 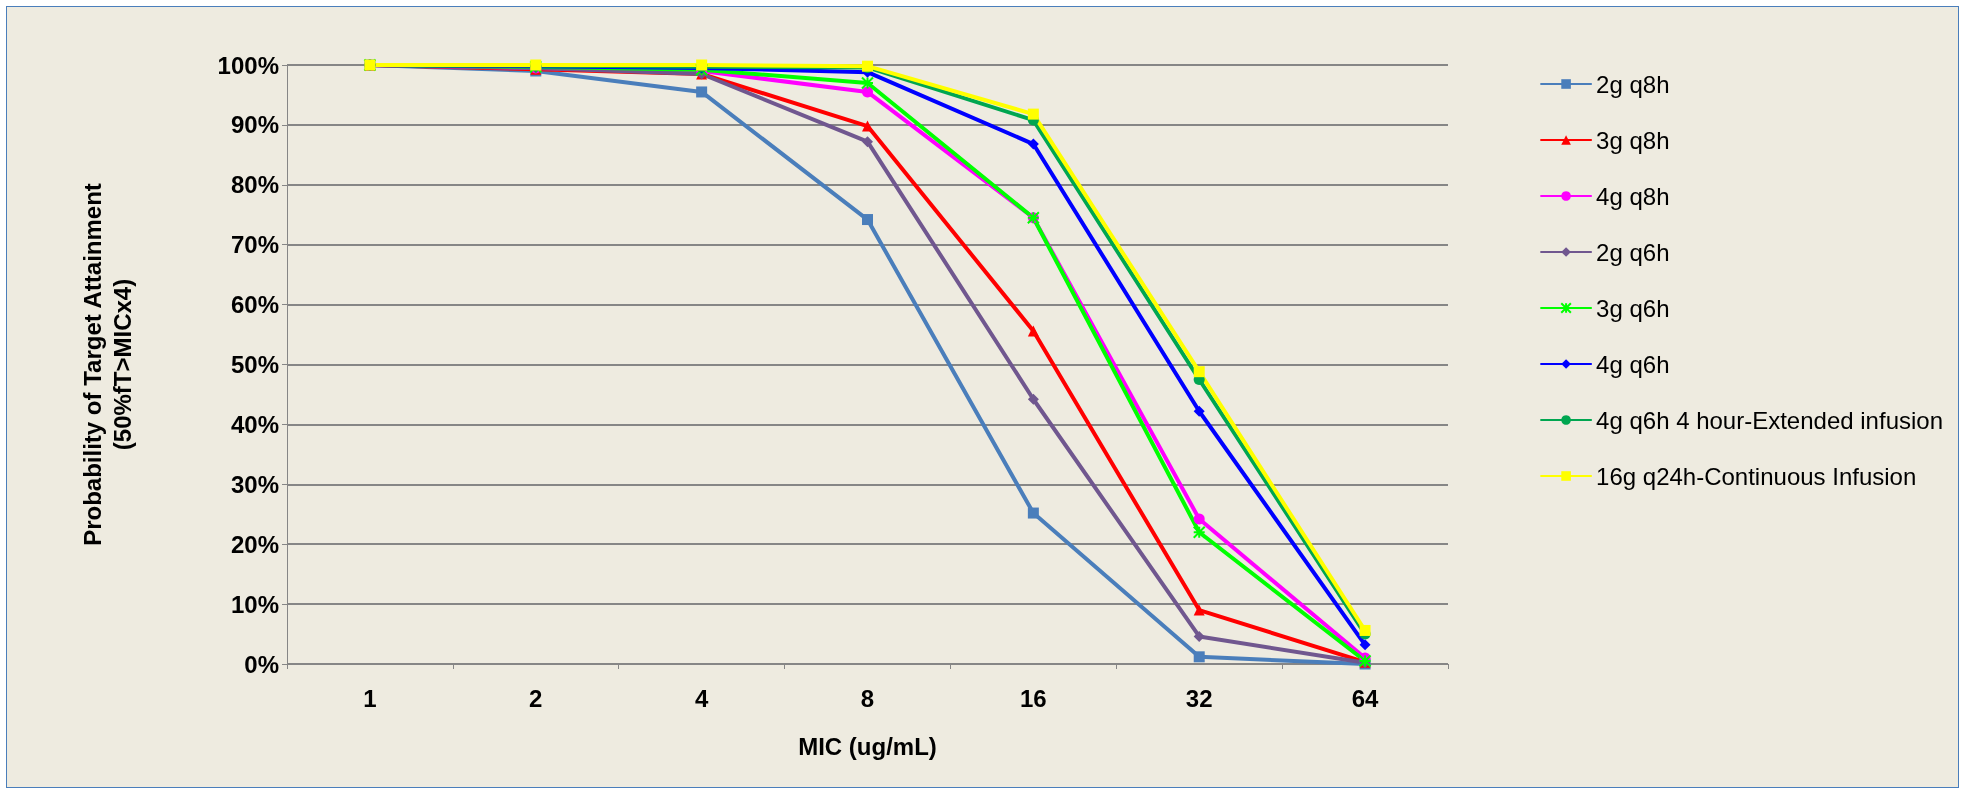 I want to click on legend-label: 3g q8h, so click(x=1633, y=140).